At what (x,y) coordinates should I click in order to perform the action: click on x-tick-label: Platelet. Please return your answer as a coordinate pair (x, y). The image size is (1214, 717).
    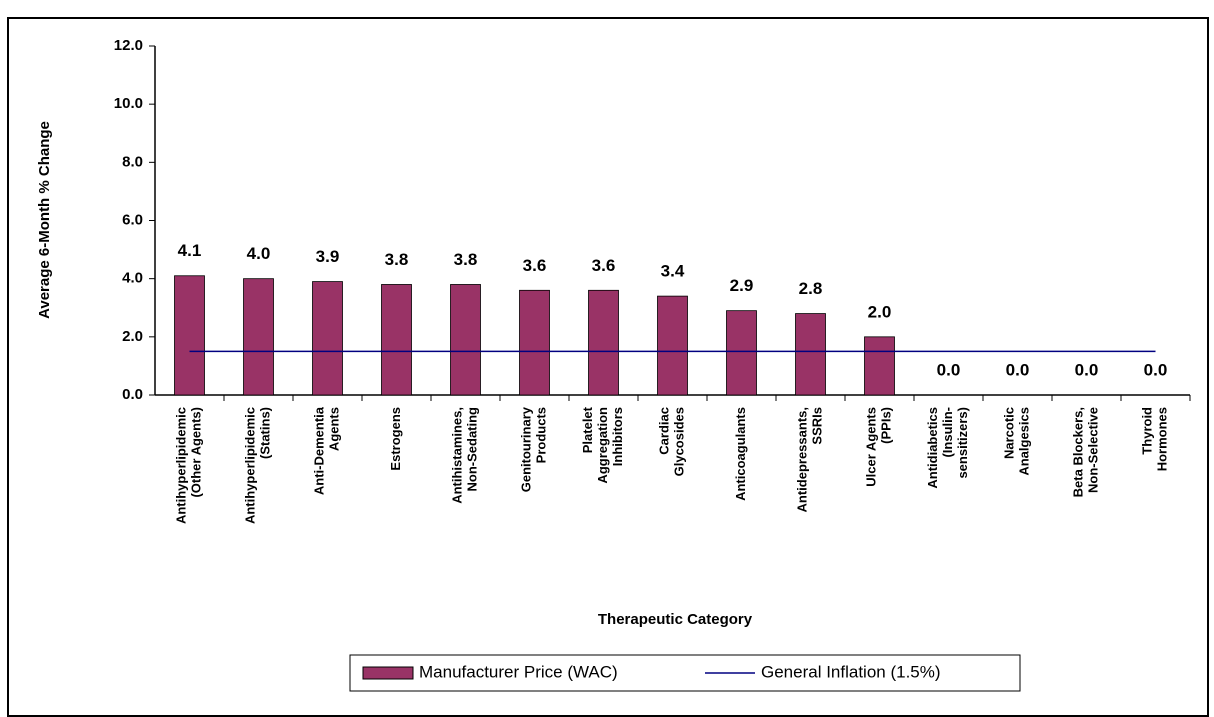
    Looking at the image, I should click on (587, 429).